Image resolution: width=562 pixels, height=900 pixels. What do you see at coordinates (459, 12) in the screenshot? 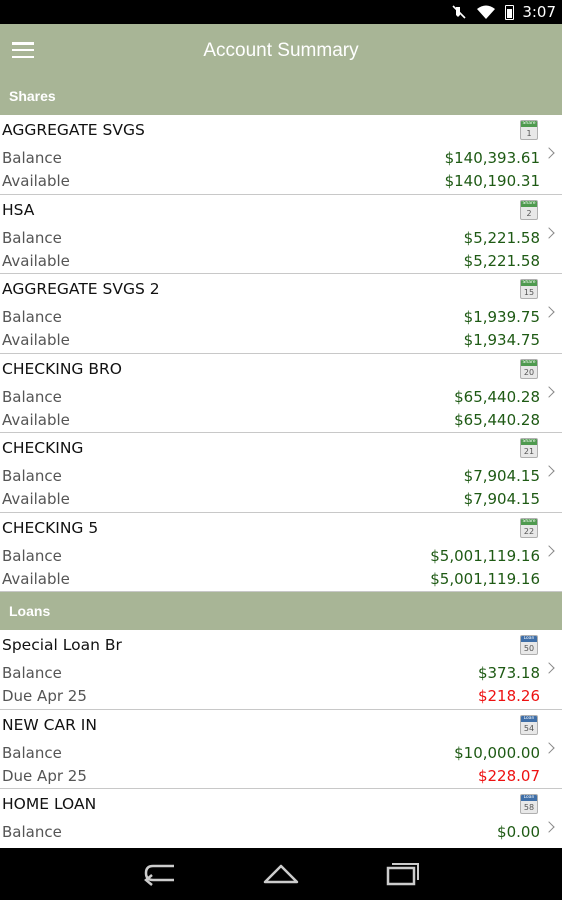
I see `mute-icon` at bounding box center [459, 12].